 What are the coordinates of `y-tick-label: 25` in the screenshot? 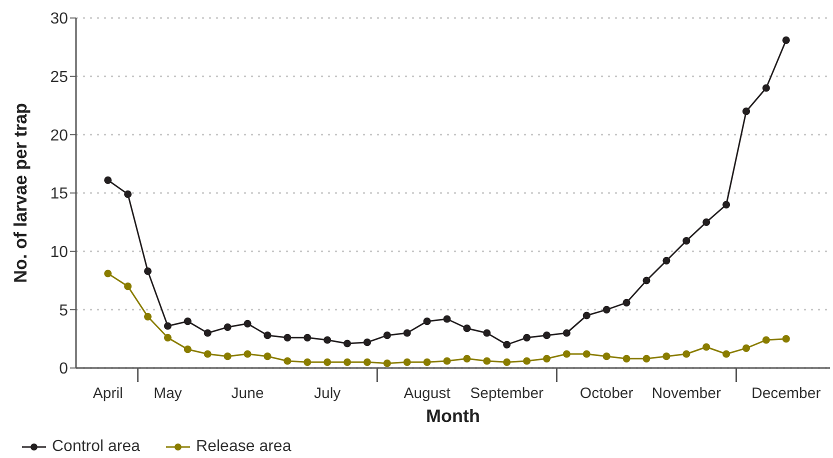 It's located at (59, 77).